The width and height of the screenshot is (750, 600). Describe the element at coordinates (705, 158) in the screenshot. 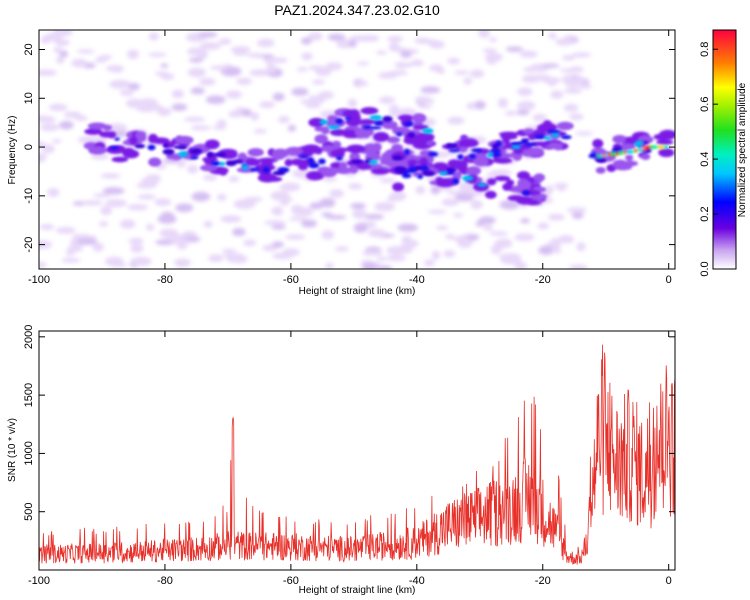

I see `colorbar-tick-label: 0.4` at that location.